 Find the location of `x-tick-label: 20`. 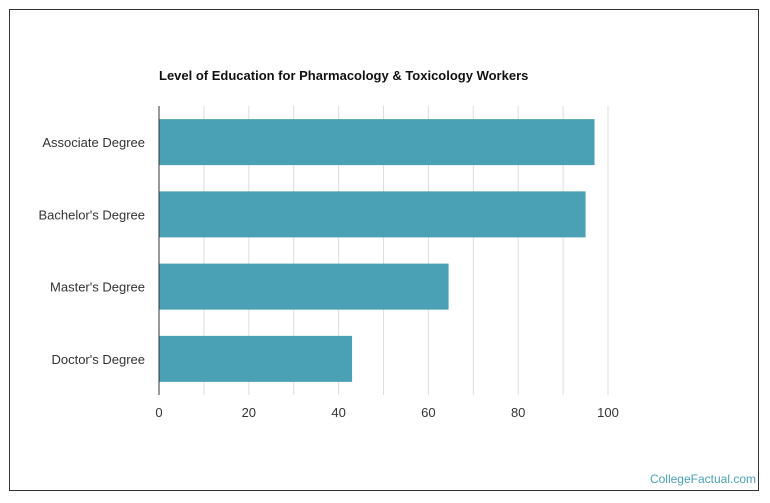

x-tick-label: 20 is located at coordinates (249, 412).